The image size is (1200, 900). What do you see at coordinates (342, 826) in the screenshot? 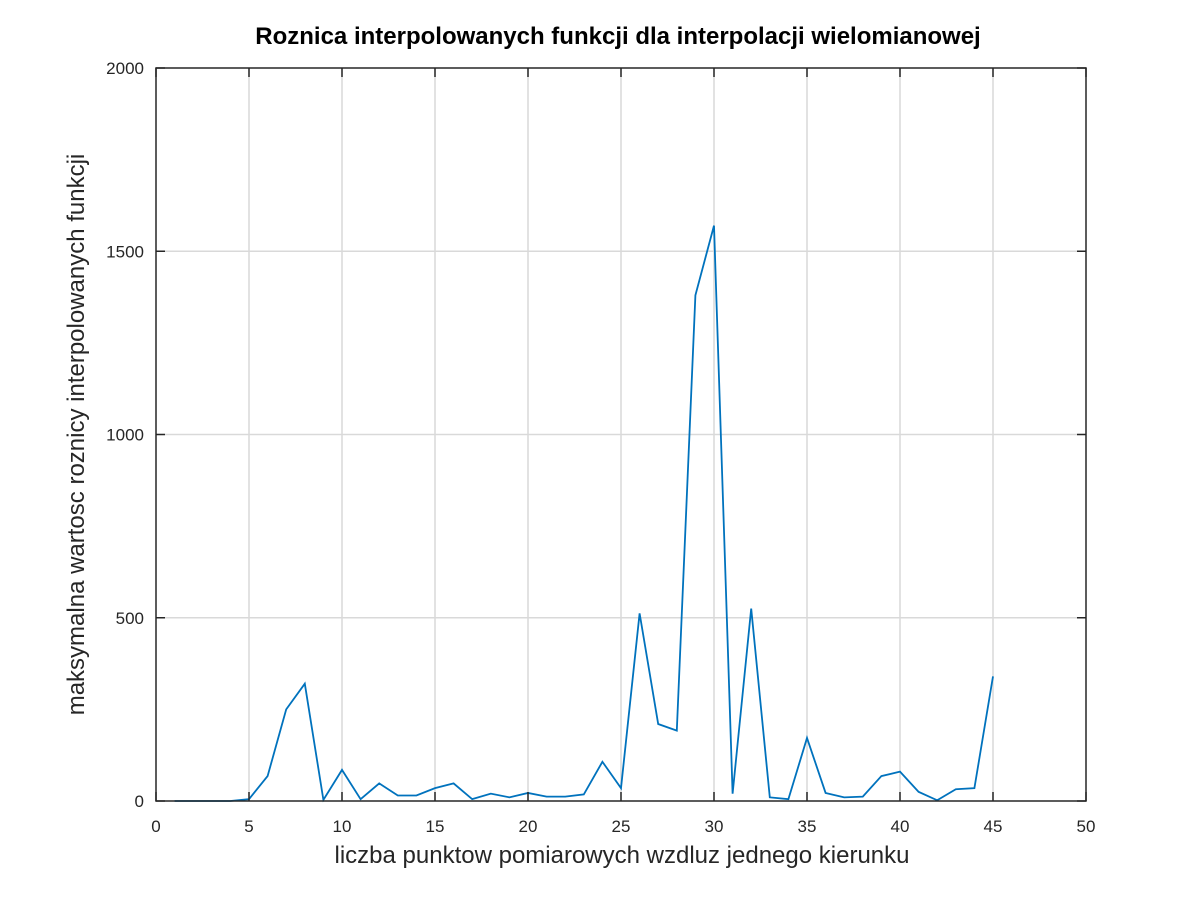
I see `x-tick-label: 10` at bounding box center [342, 826].